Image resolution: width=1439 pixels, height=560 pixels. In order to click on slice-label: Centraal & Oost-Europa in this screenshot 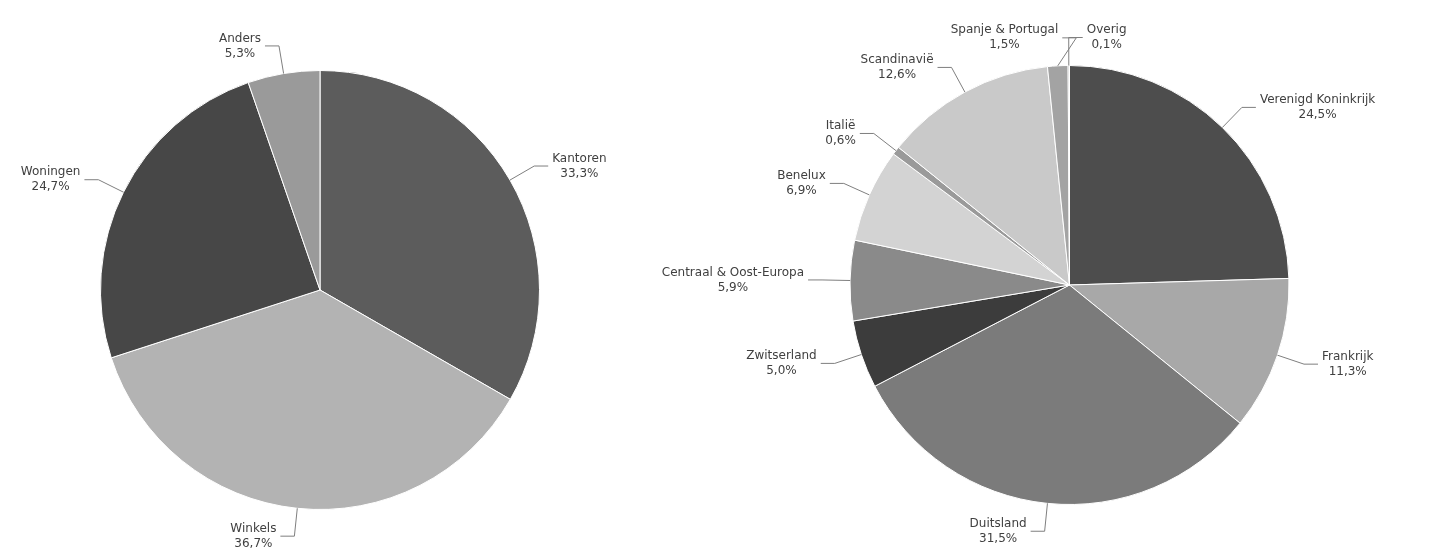, I will do `click(733, 271)`.